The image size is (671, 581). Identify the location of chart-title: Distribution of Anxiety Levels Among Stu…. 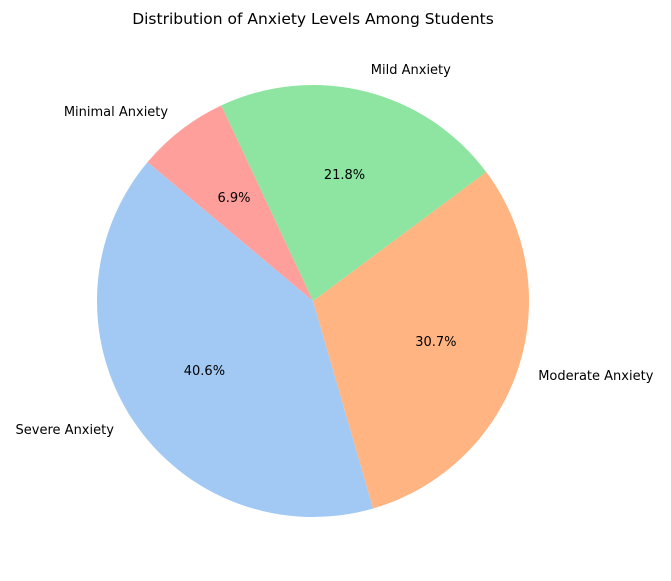
(313, 19).